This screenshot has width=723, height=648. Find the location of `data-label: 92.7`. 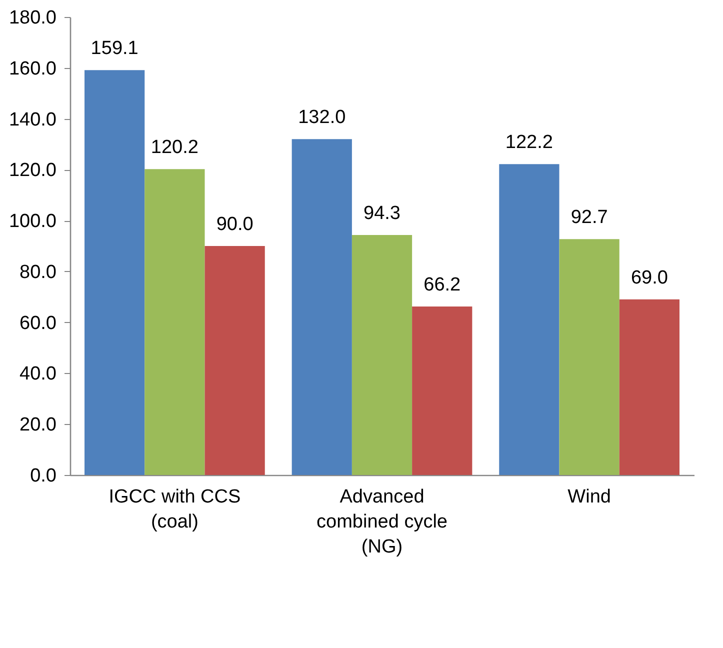

data-label: 92.7 is located at coordinates (589, 217).